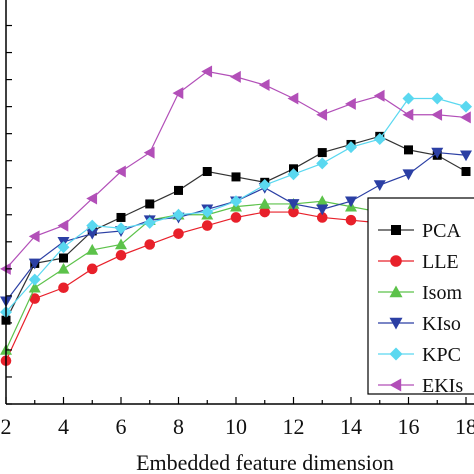 Image resolution: width=474 pixels, height=474 pixels. What do you see at coordinates (419, 355) in the screenshot?
I see `legend-item: KPC` at bounding box center [419, 355].